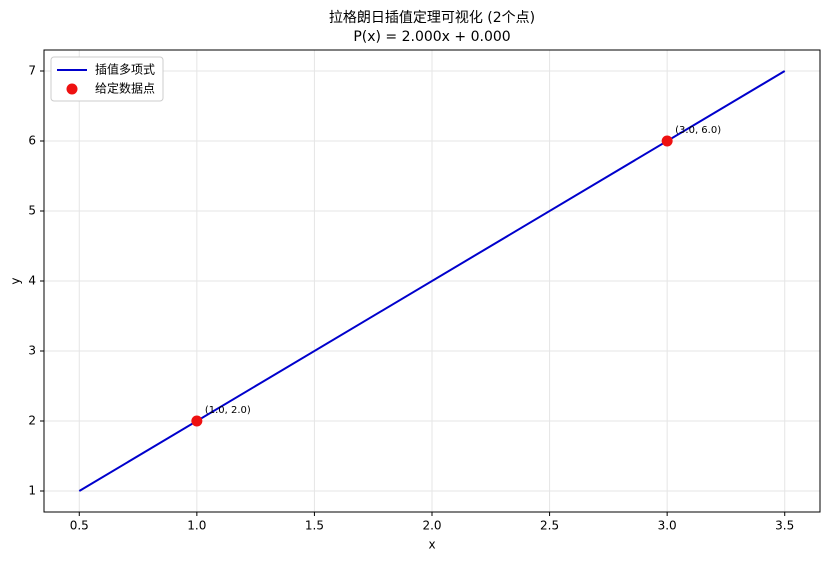 The width and height of the screenshot is (829, 565). I want to click on x-tick-label: 1.0, so click(196, 526).